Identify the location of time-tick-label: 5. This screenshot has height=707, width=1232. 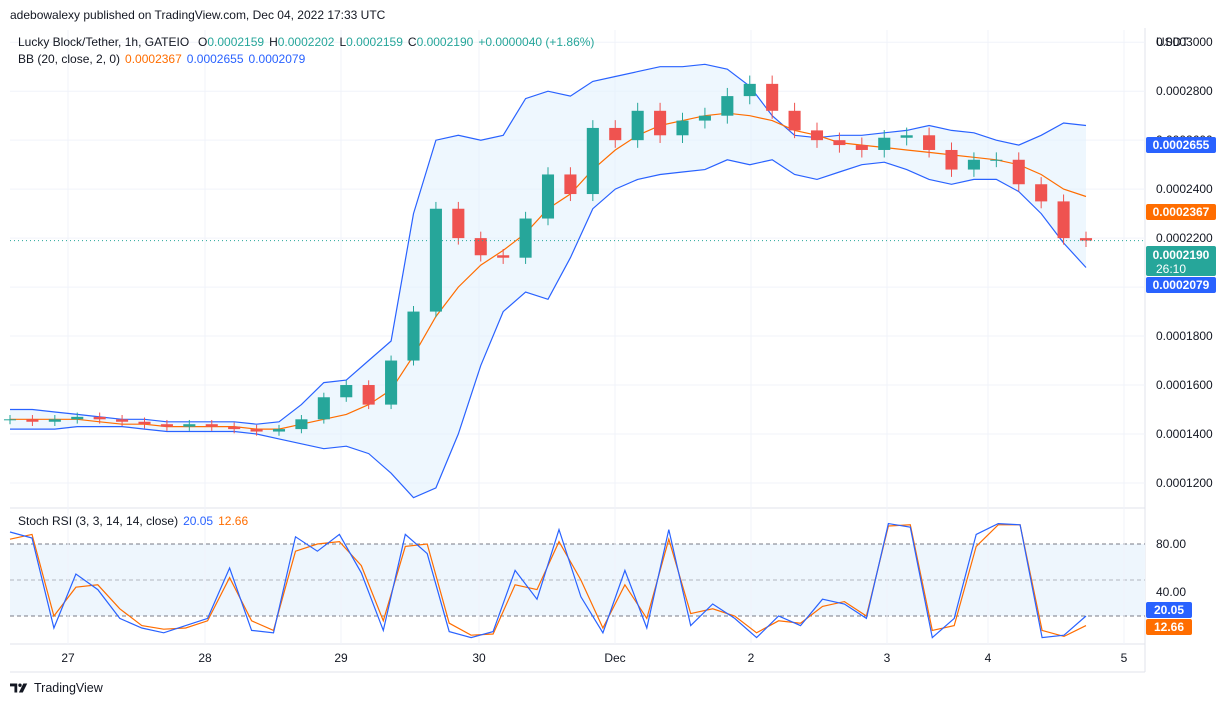
(1124, 658).